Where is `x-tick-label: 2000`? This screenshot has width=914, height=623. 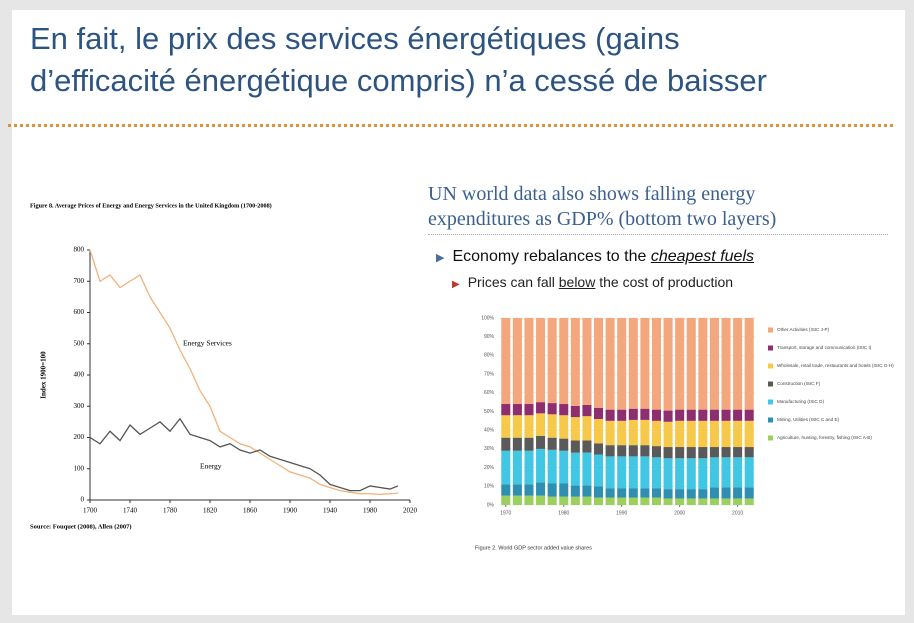
x-tick-label: 2000 is located at coordinates (679, 513).